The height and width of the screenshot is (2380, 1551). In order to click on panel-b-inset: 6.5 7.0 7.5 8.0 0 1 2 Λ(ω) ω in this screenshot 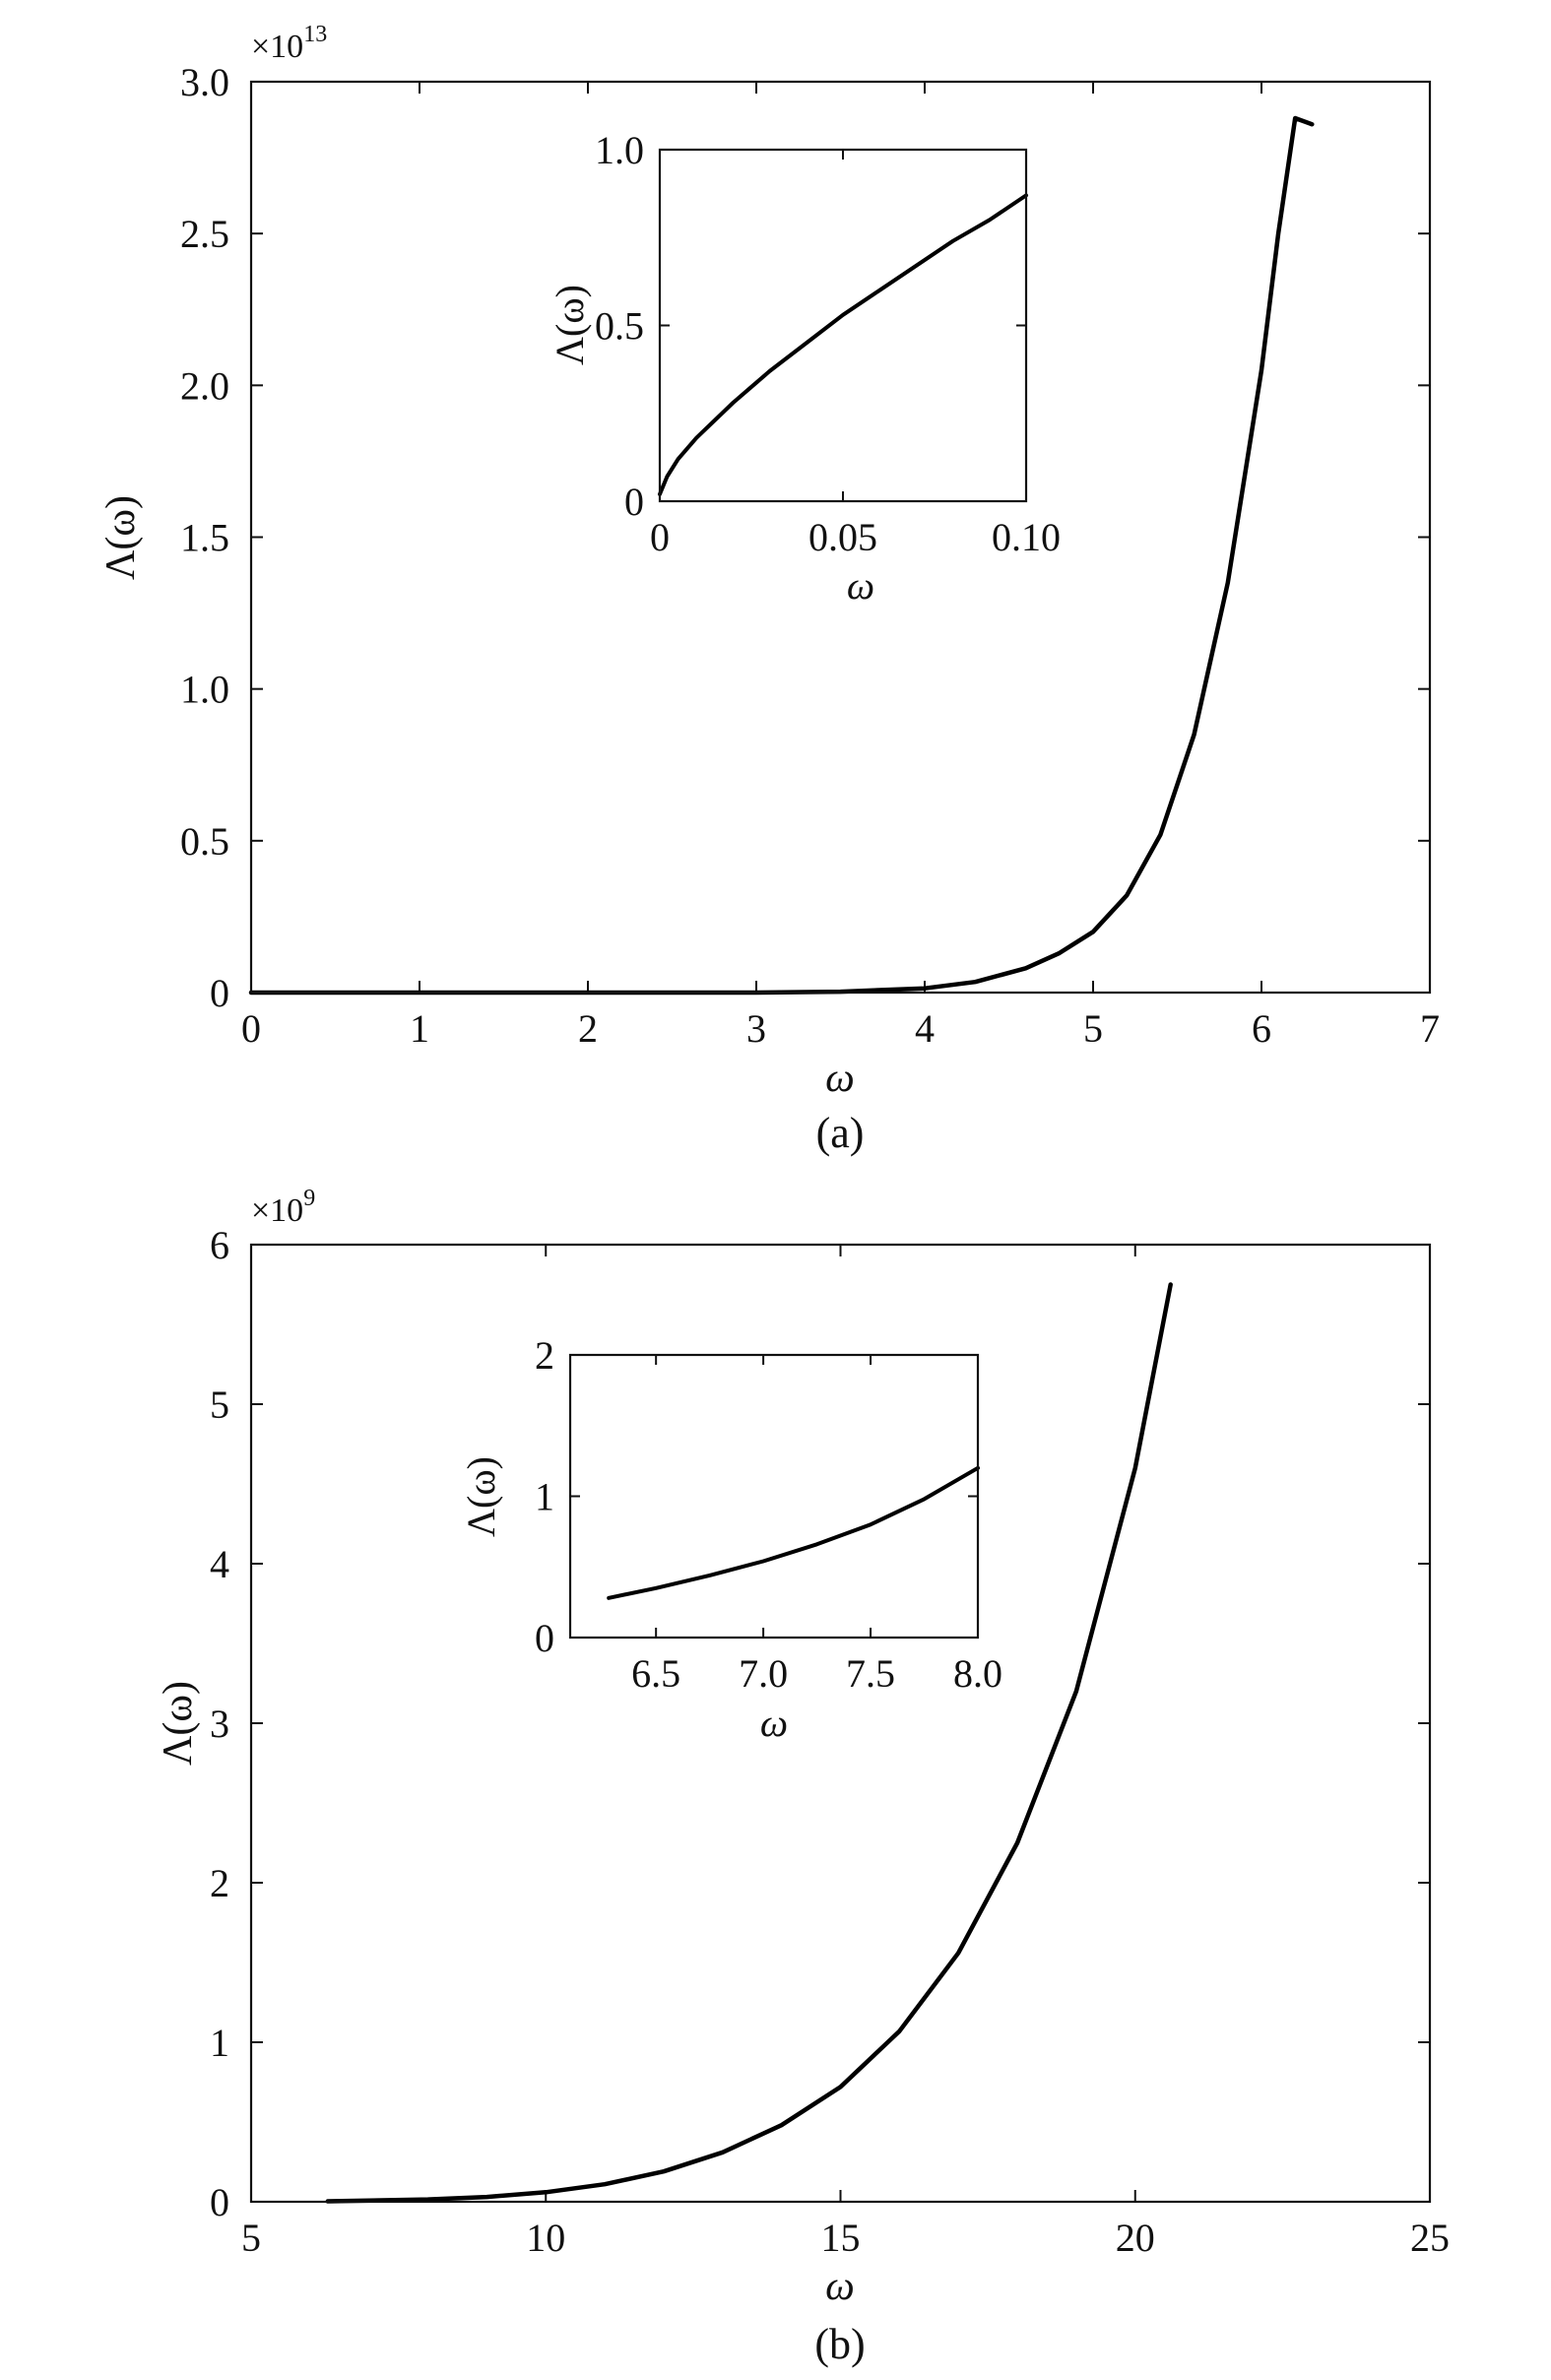, I will do `click(730, 1539)`.